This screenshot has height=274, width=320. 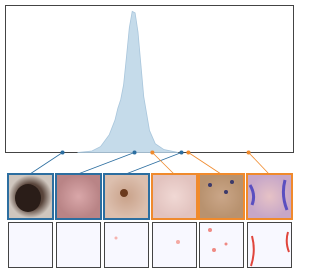 I want to click on heatmaps, so click(x=150, y=245).